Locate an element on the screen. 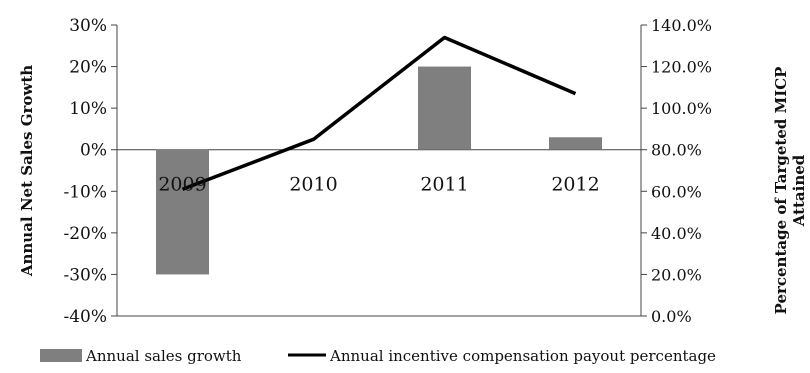 This screenshot has width=810, height=373. bar-2011 is located at coordinates (444, 108).